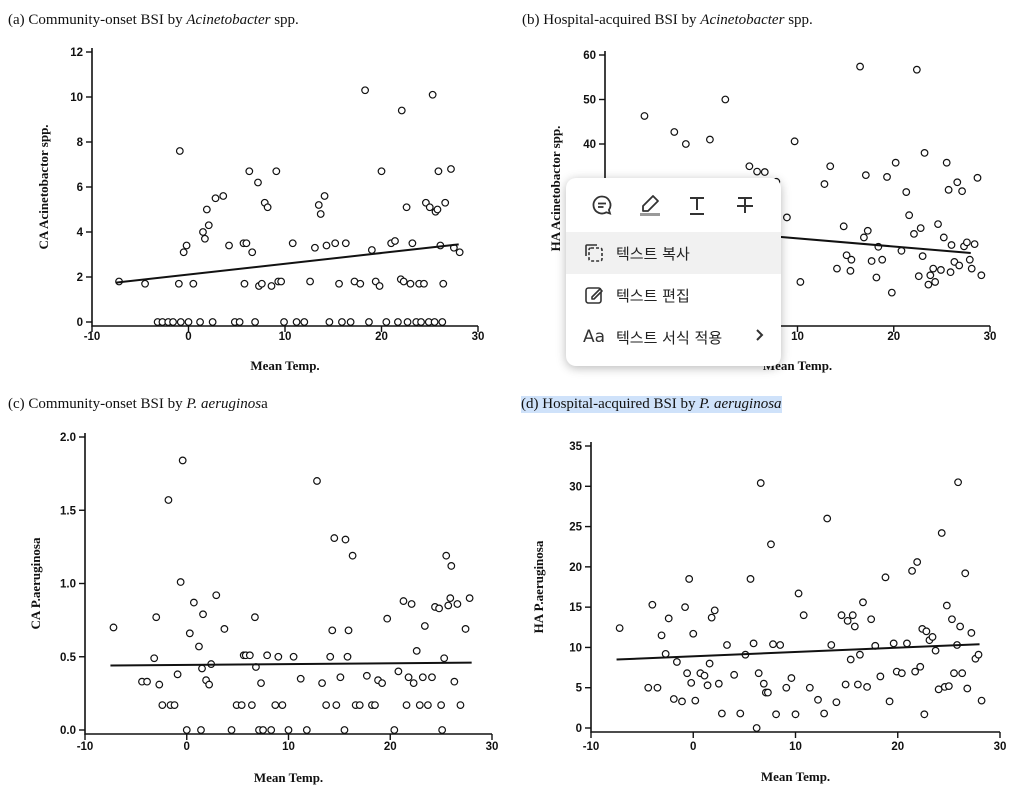  I want to click on x-tick-label: 20, so click(390, 747).